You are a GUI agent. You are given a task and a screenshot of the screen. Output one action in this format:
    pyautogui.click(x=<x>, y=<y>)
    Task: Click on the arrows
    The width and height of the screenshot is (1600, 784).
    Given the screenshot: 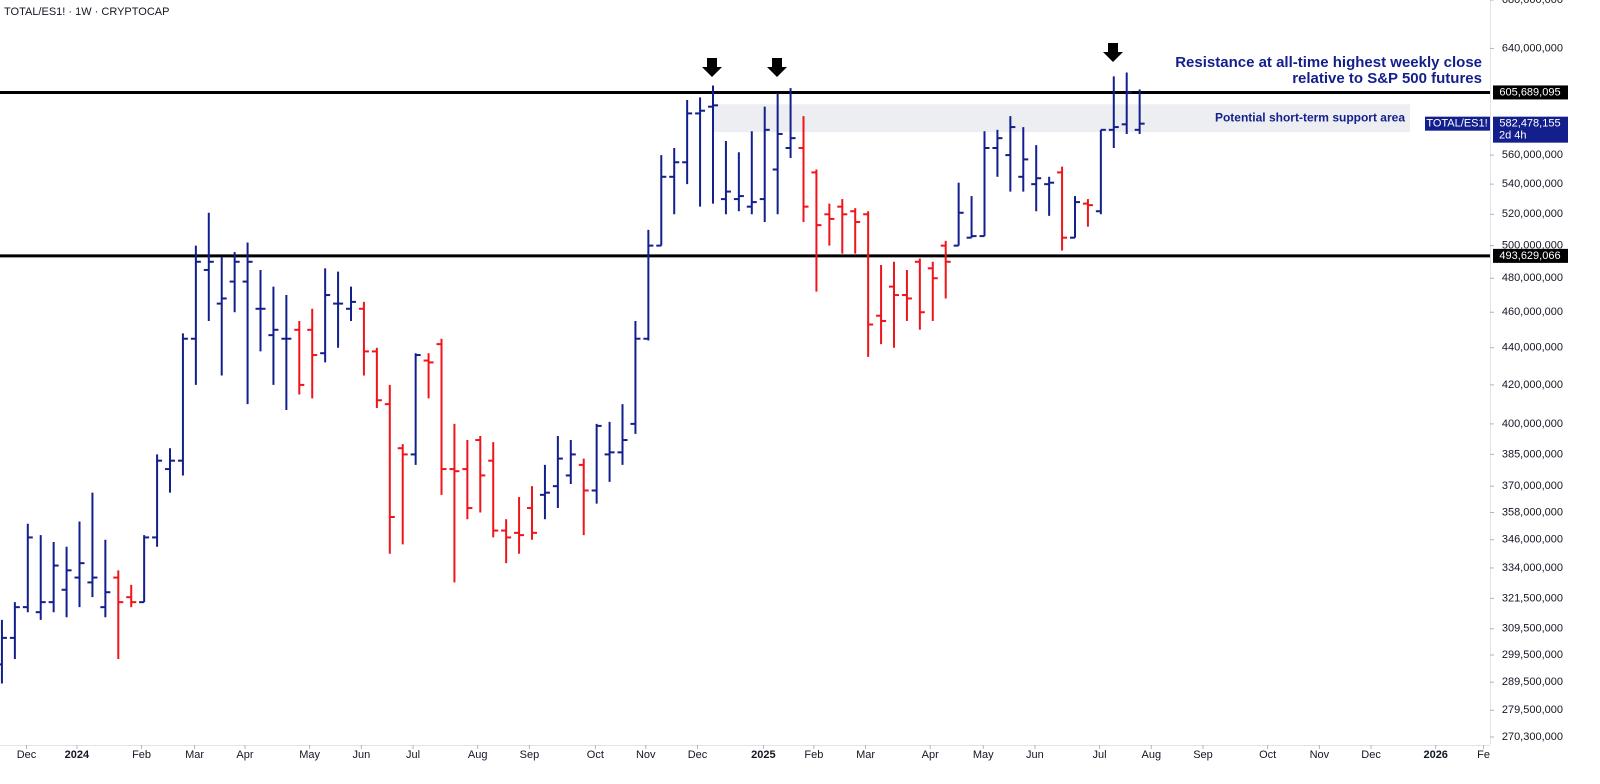 What is the action you would take?
    pyautogui.click(x=912, y=60)
    